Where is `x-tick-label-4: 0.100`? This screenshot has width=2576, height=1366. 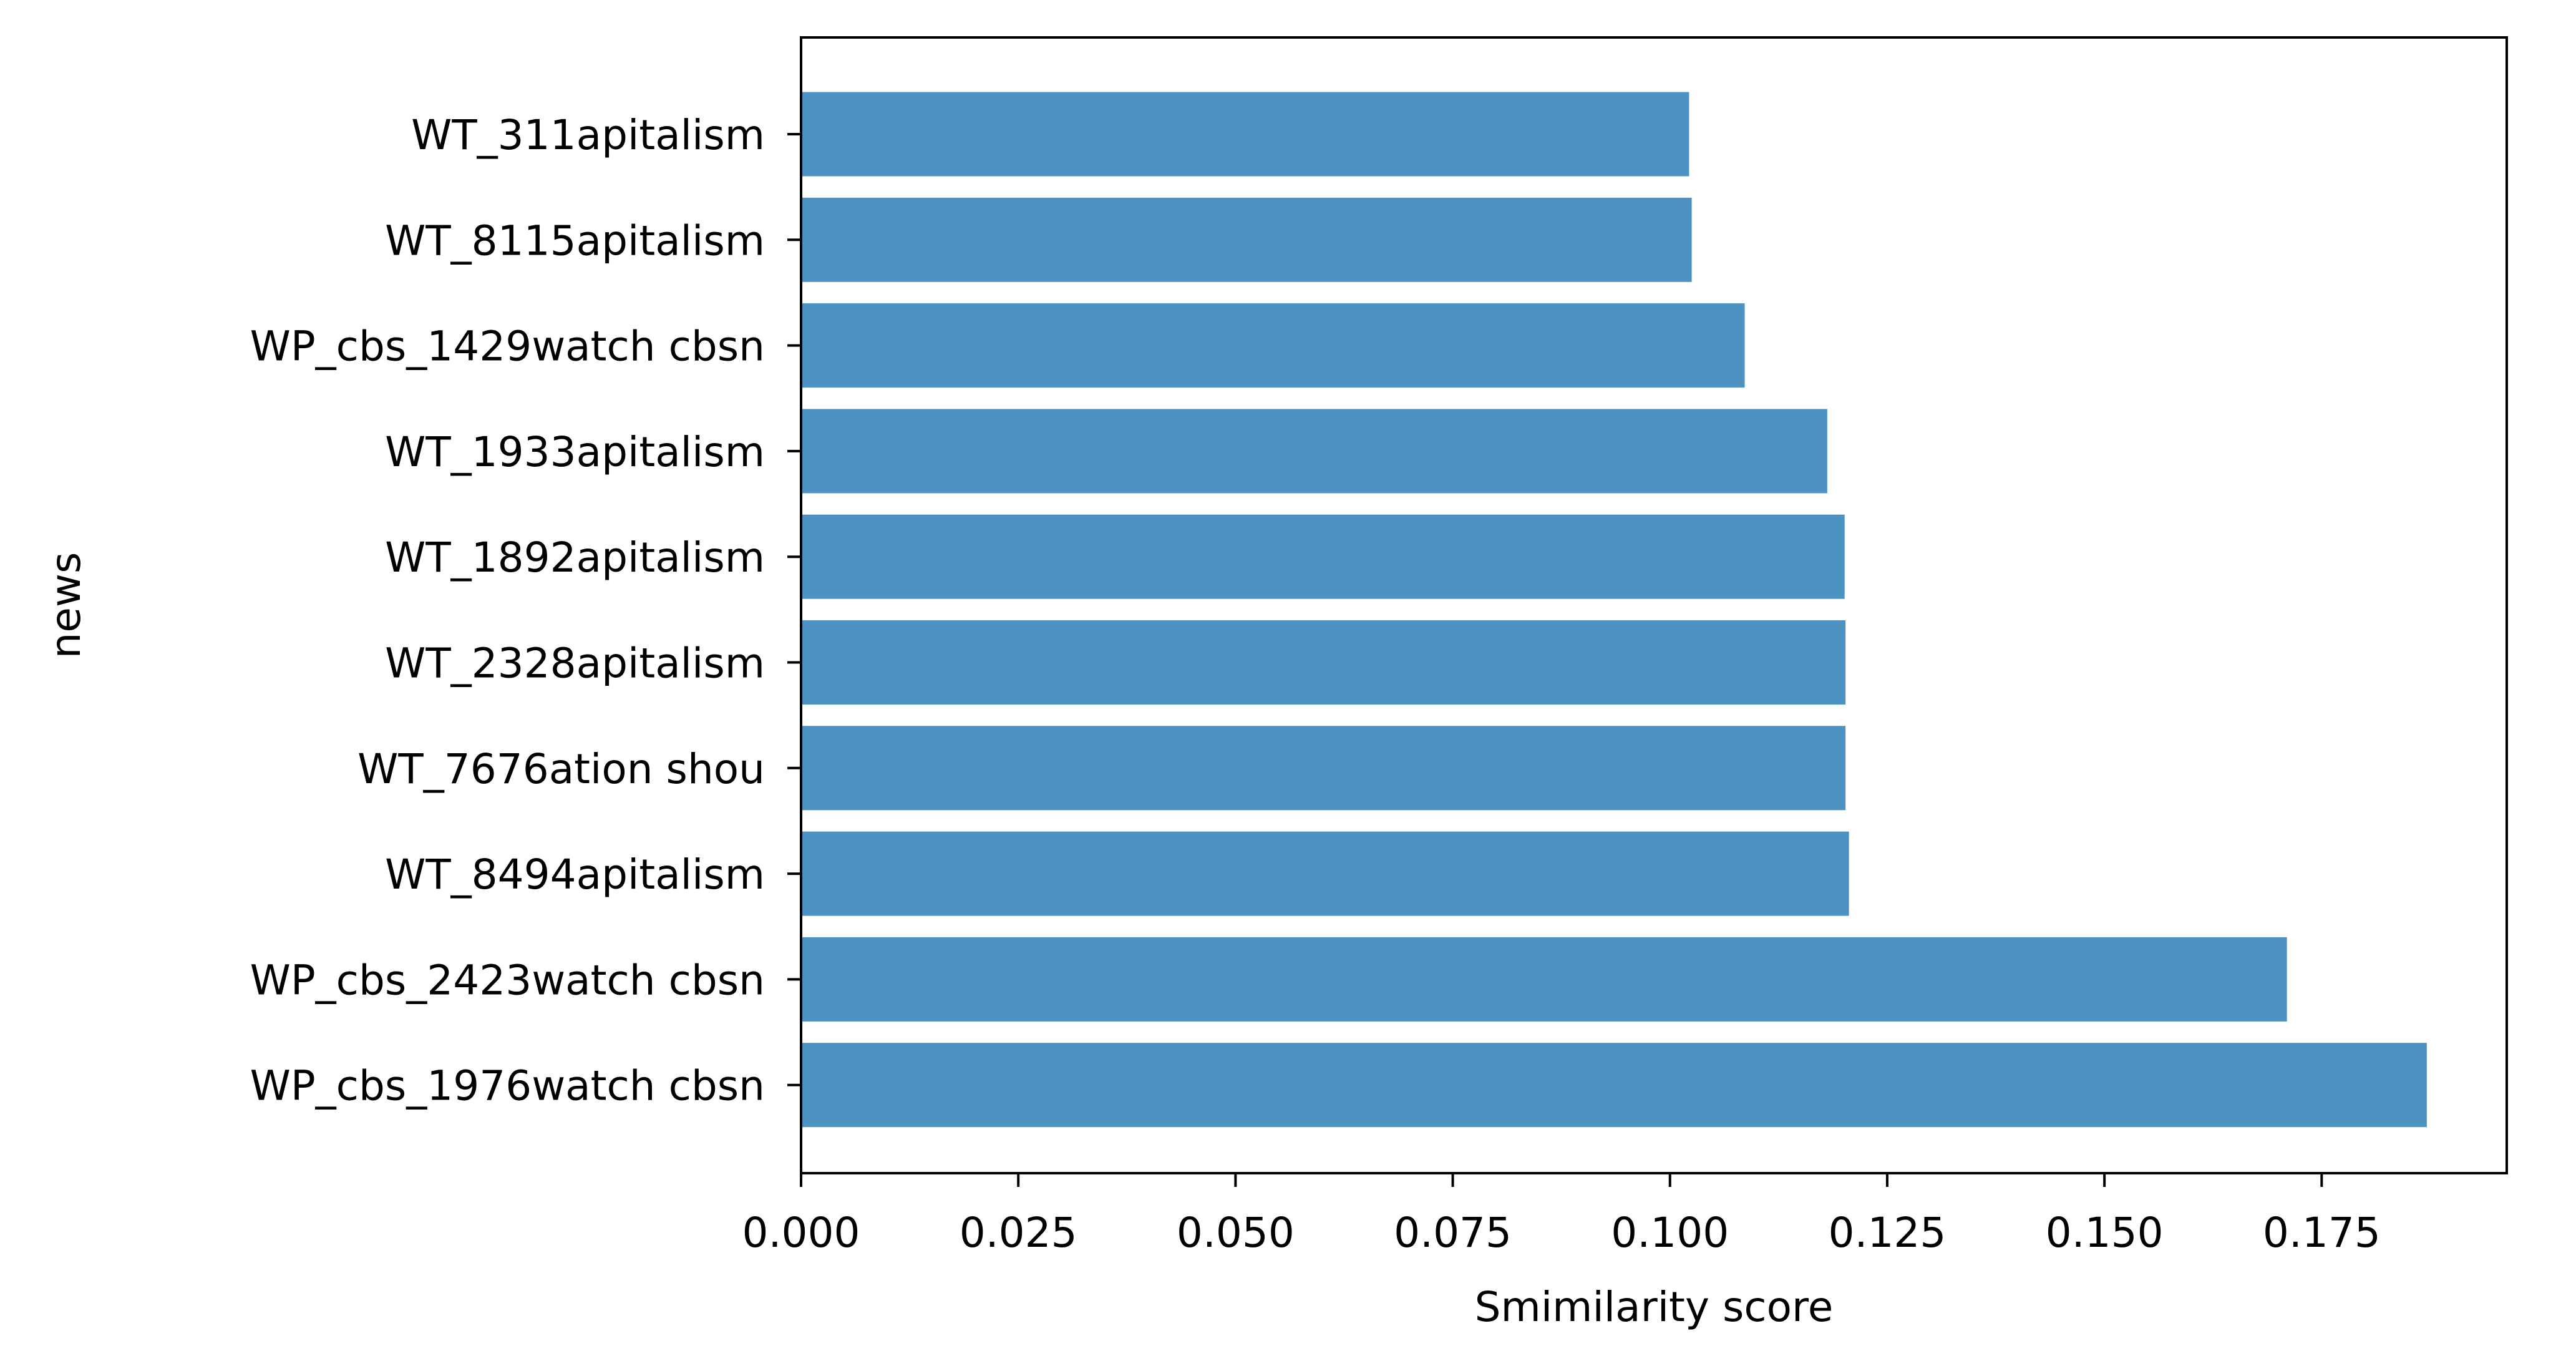 x-tick-label-4: 0.100 is located at coordinates (1670, 1233).